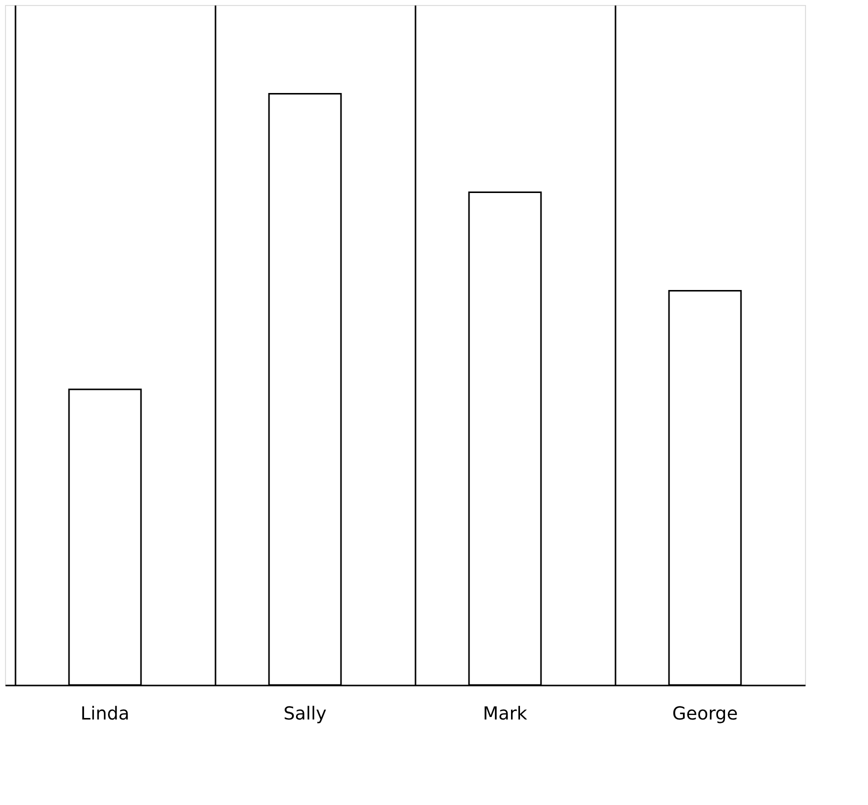 The width and height of the screenshot is (868, 805). Describe the element at coordinates (105, 714) in the screenshot. I see `x-tick-label: Linda` at that location.